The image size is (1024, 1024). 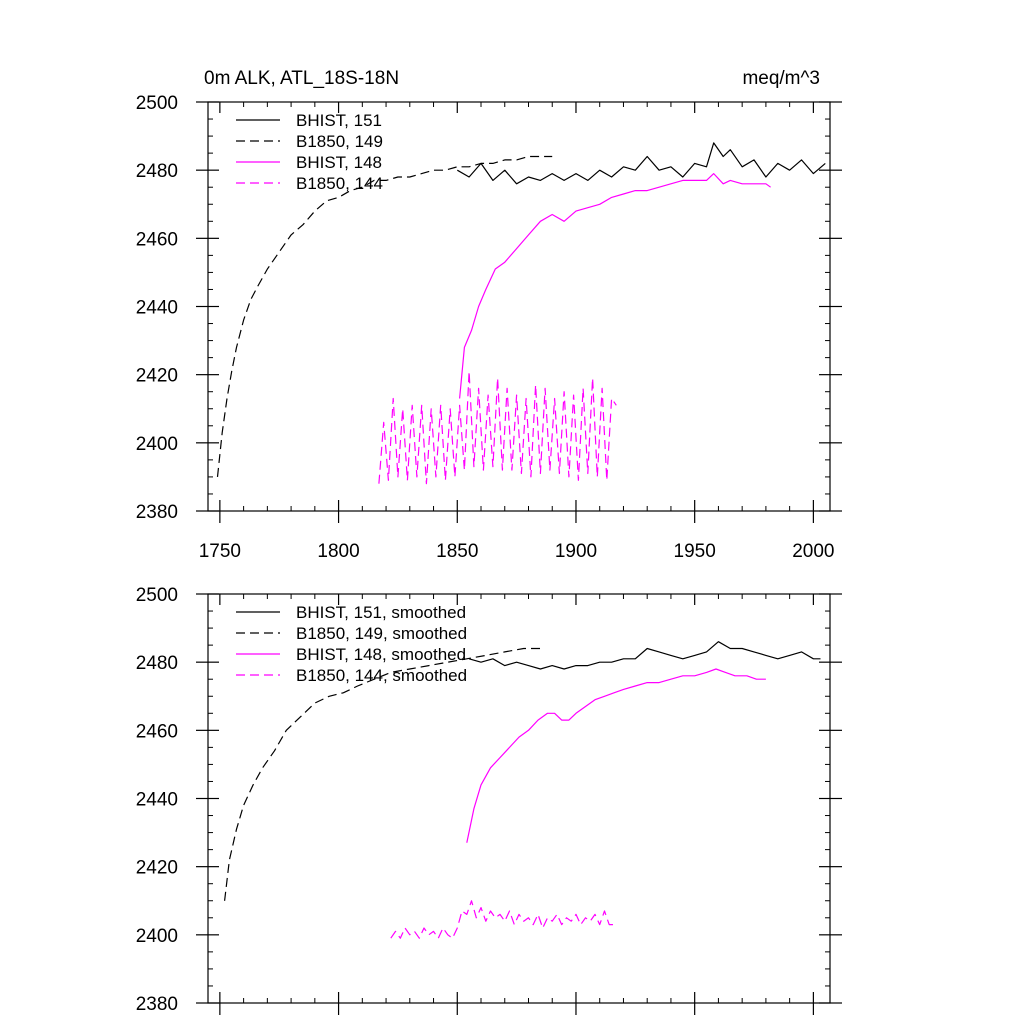 What do you see at coordinates (301, 78) in the screenshot?
I see `chart-title-left: 0m ALK, ATL_18S-18N` at bounding box center [301, 78].